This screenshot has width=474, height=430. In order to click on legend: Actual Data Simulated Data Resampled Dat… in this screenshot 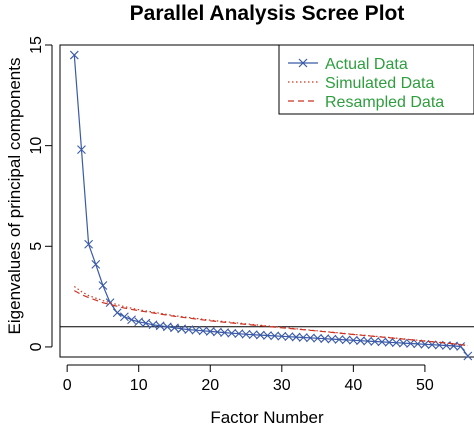, I will do `click(376, 79)`.